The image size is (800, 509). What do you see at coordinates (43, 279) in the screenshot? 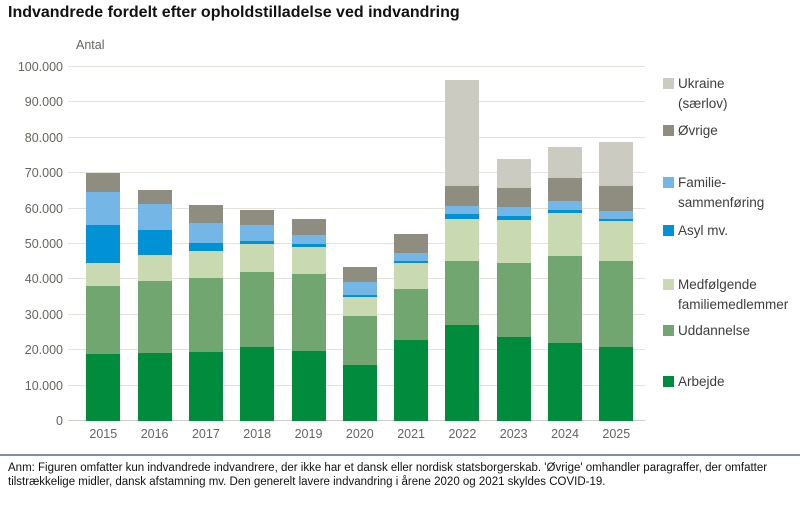
I see `y-tick-label: 40.000` at bounding box center [43, 279].